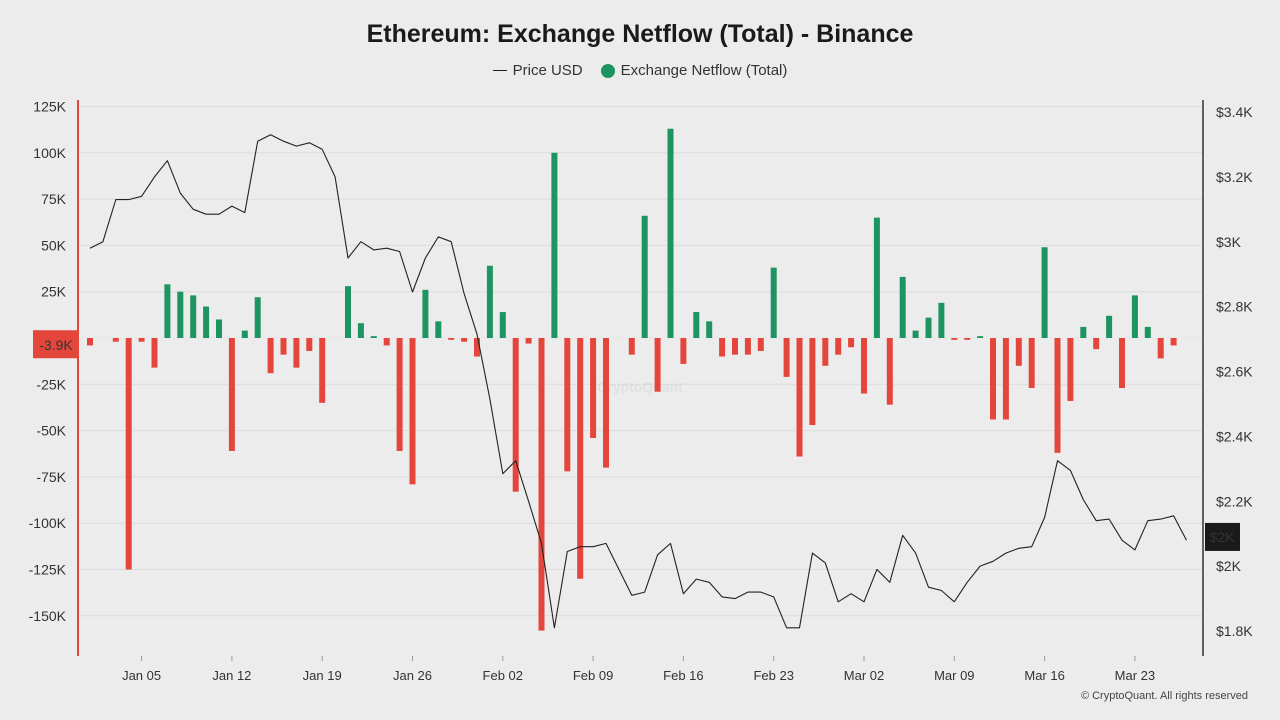  I want to click on copyright-notice: © CryptoQuant. All rights reserved, so click(1164, 696).